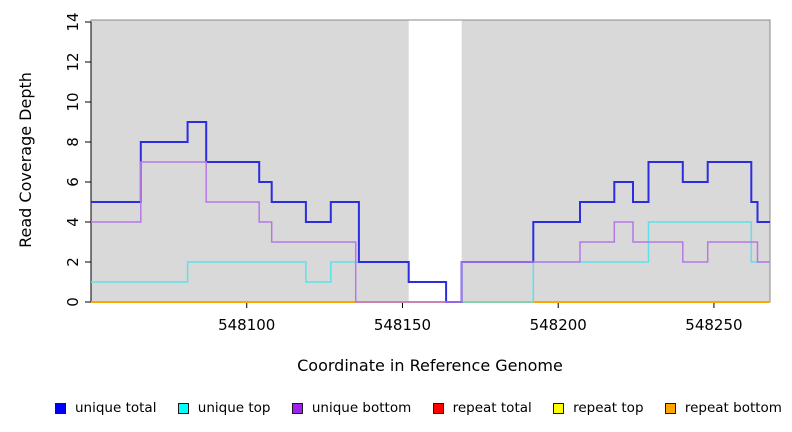 The width and height of the screenshot is (792, 432). I want to click on legend-label-repeat-top: repeat top, so click(608, 408).